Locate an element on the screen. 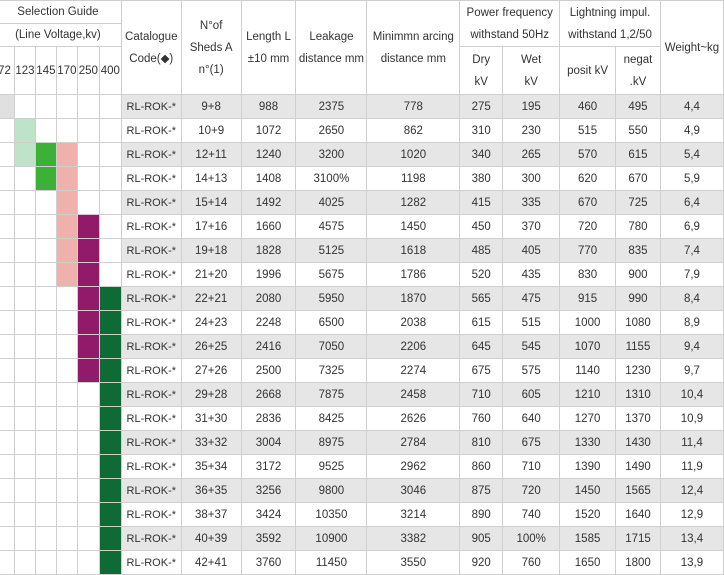  sheds-cell: 29+28 is located at coordinates (211, 394).